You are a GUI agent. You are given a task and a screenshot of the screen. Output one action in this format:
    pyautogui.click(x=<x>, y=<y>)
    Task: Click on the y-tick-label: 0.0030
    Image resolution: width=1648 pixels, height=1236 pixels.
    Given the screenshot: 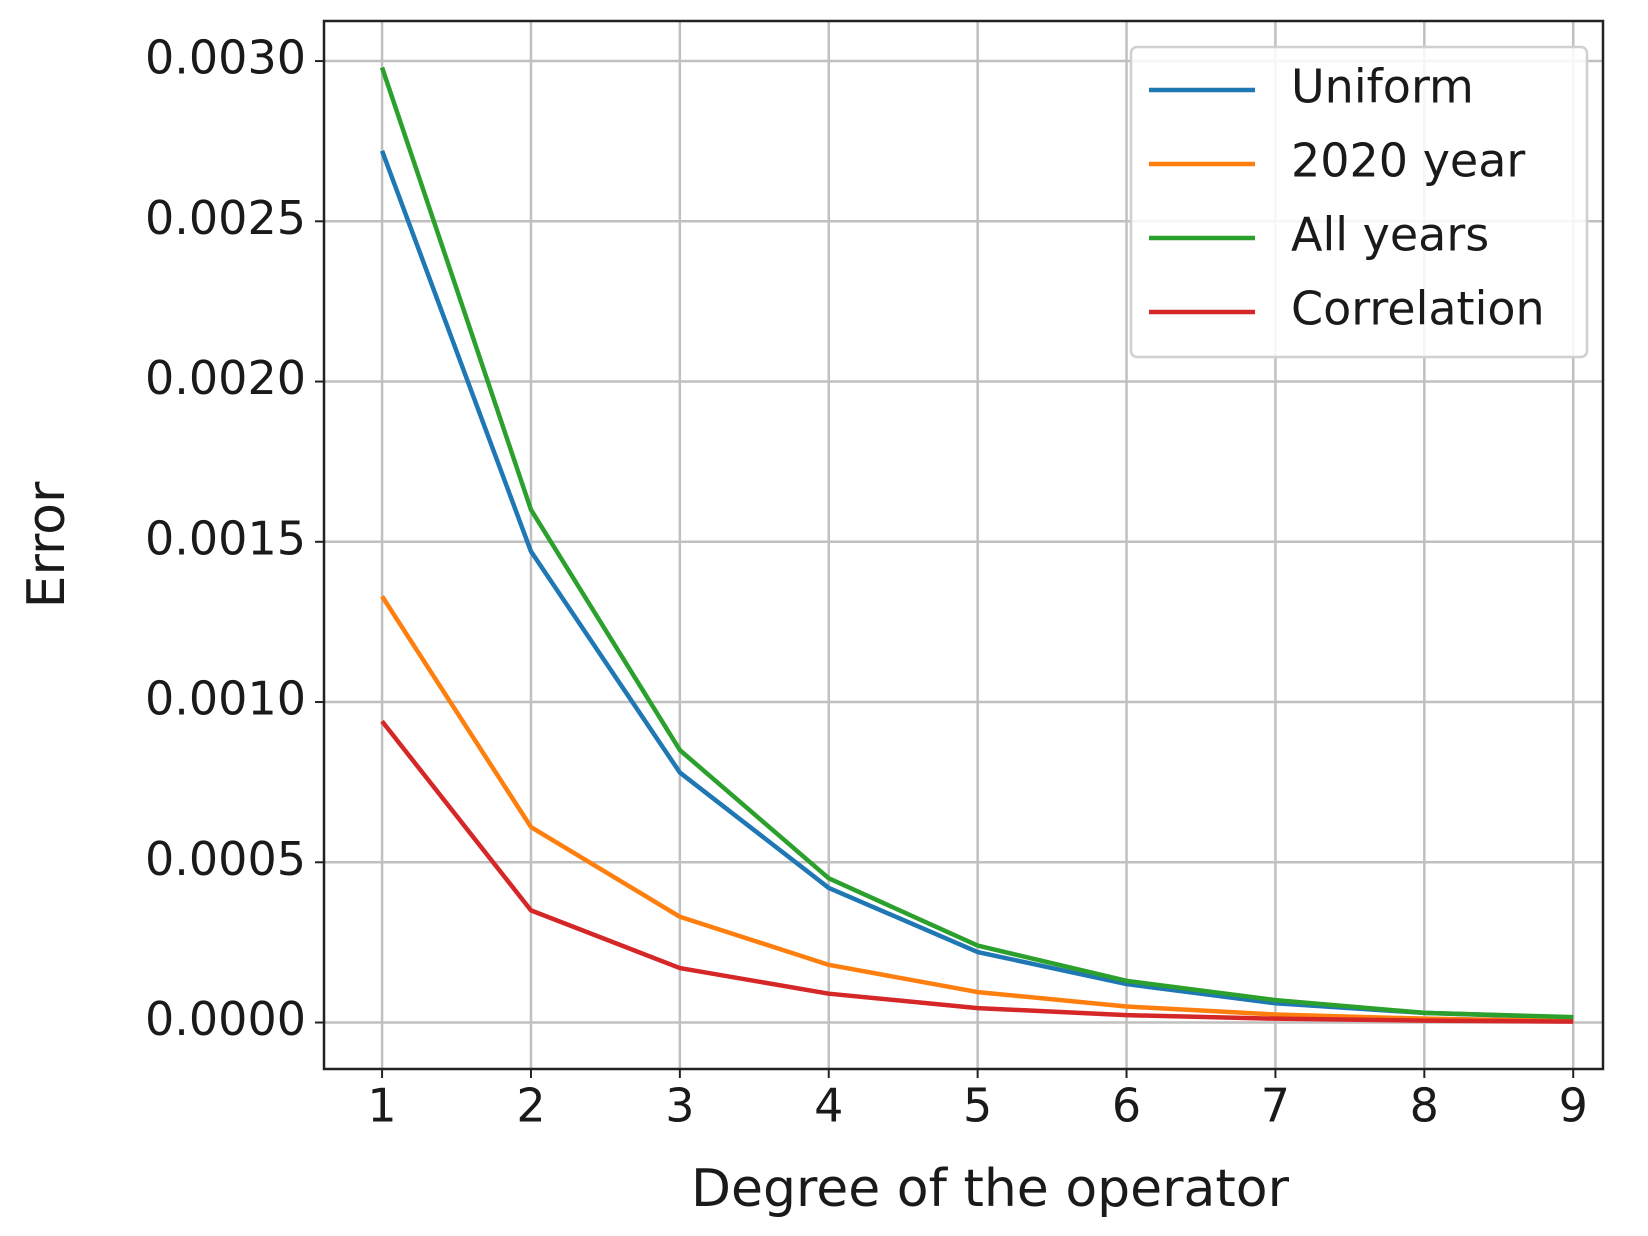 What is the action you would take?
    pyautogui.click(x=225, y=58)
    